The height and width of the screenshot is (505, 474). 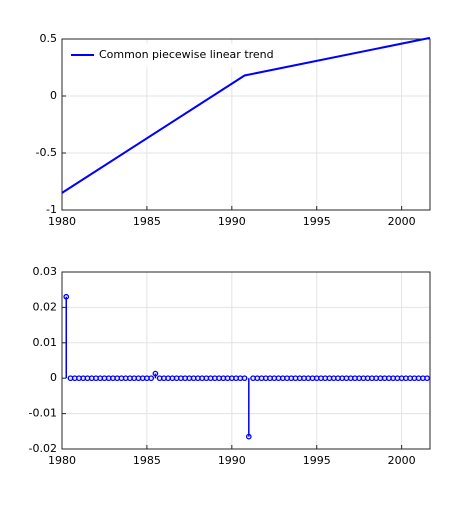 What do you see at coordinates (45, 271) in the screenshot?
I see `y-tick-label: 0.03` at bounding box center [45, 271].